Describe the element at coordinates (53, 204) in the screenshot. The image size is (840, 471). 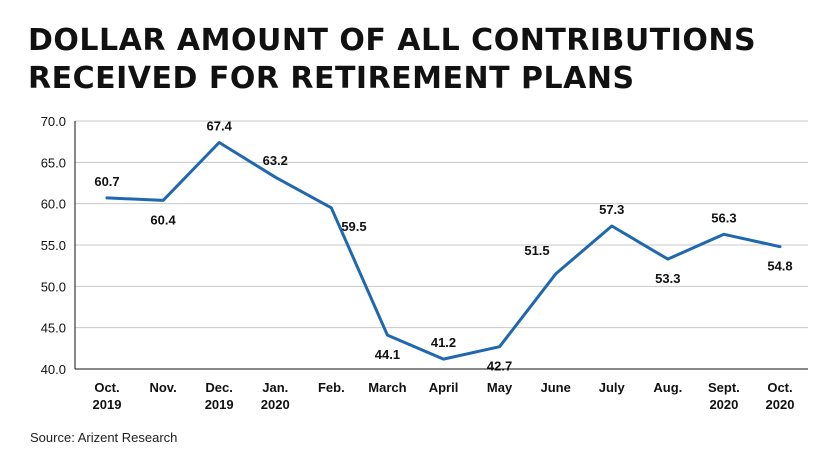
I see `y-tick-label: 60.0` at that location.